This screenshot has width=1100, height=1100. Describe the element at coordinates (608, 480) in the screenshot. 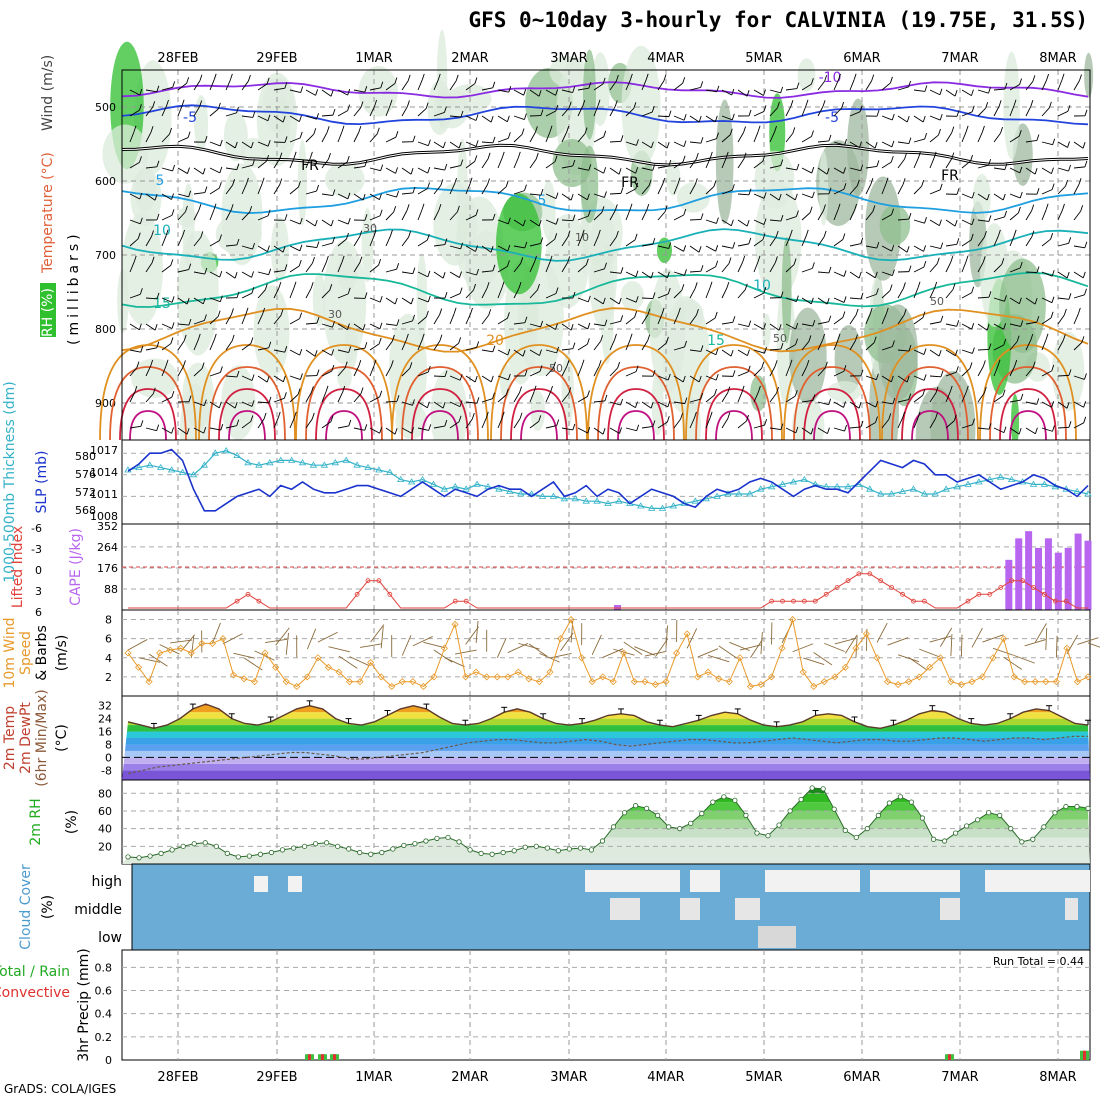

I see `slp-line` at that location.